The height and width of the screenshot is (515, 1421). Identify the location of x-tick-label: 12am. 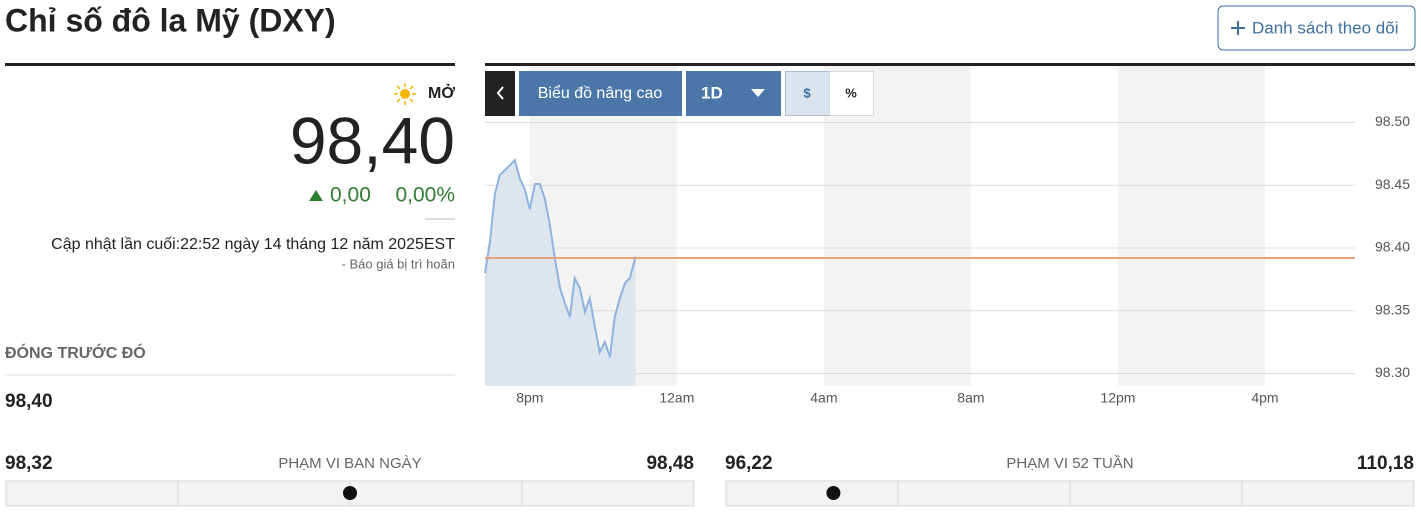
(676, 398).